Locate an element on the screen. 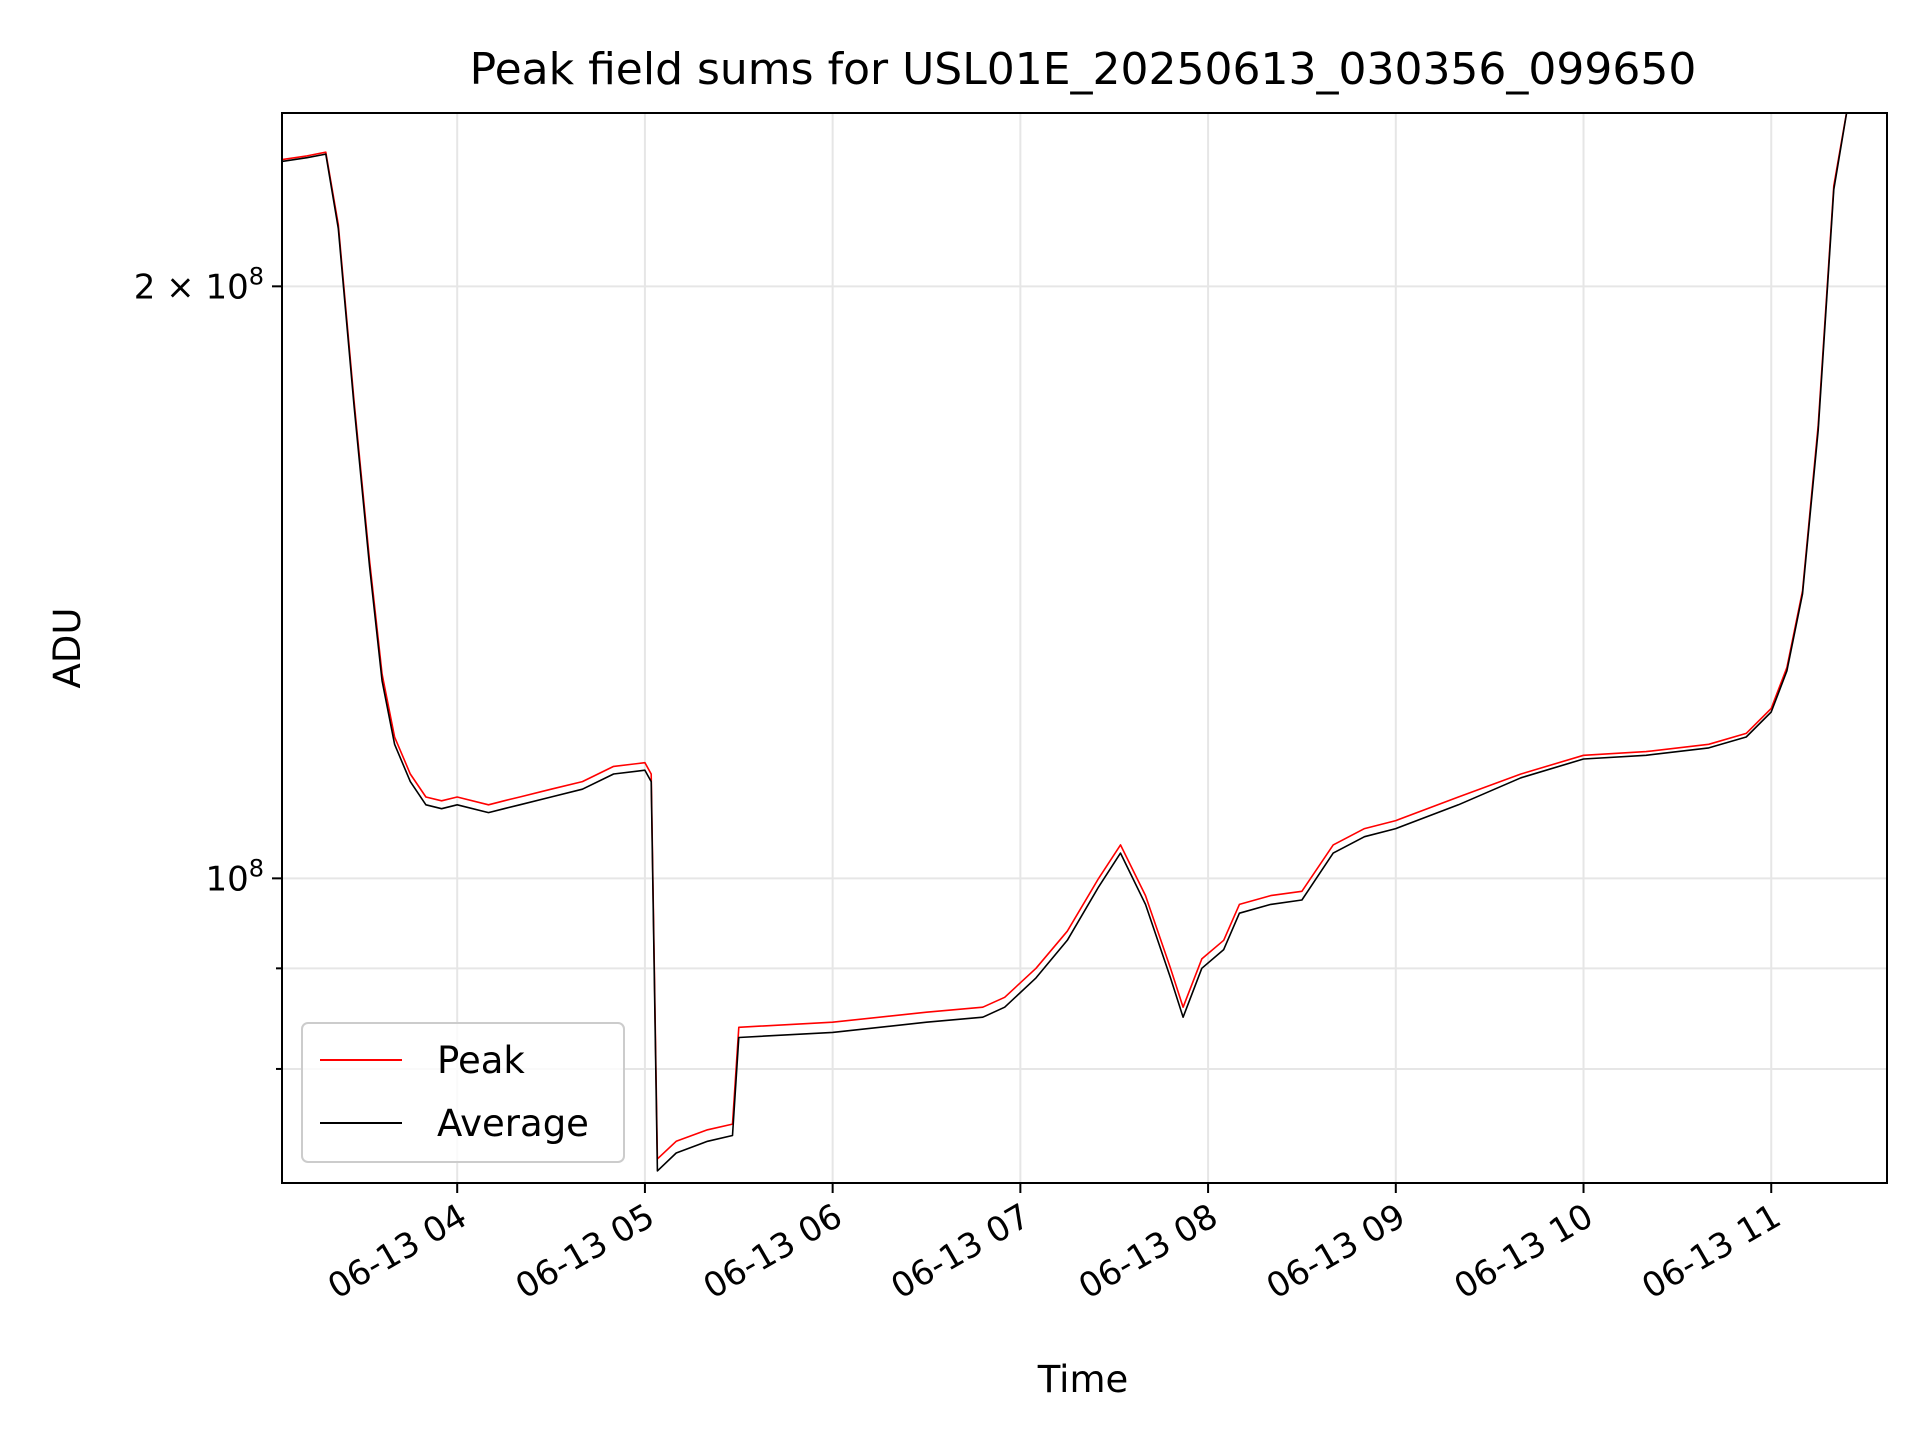  legend-label-average: Average is located at coordinates (513, 1123).